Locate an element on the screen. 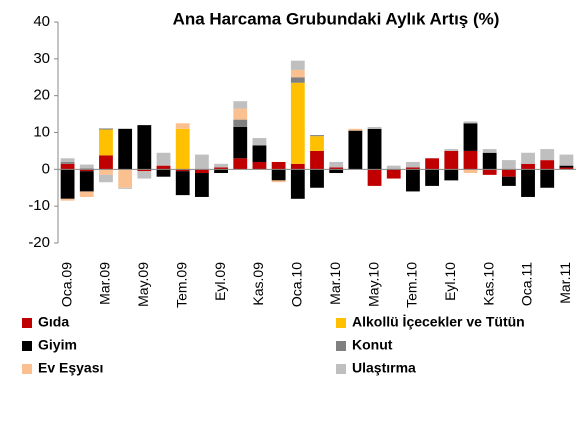 Image resolution: width=580 pixels, height=424 pixels. y-tick-label: 0 is located at coordinates (46, 168).